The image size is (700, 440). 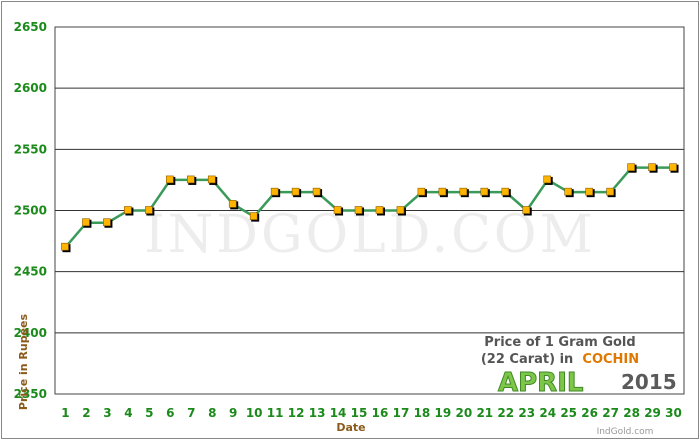 What do you see at coordinates (610, 359) in the screenshot?
I see `caption-city: COCHIN` at bounding box center [610, 359].